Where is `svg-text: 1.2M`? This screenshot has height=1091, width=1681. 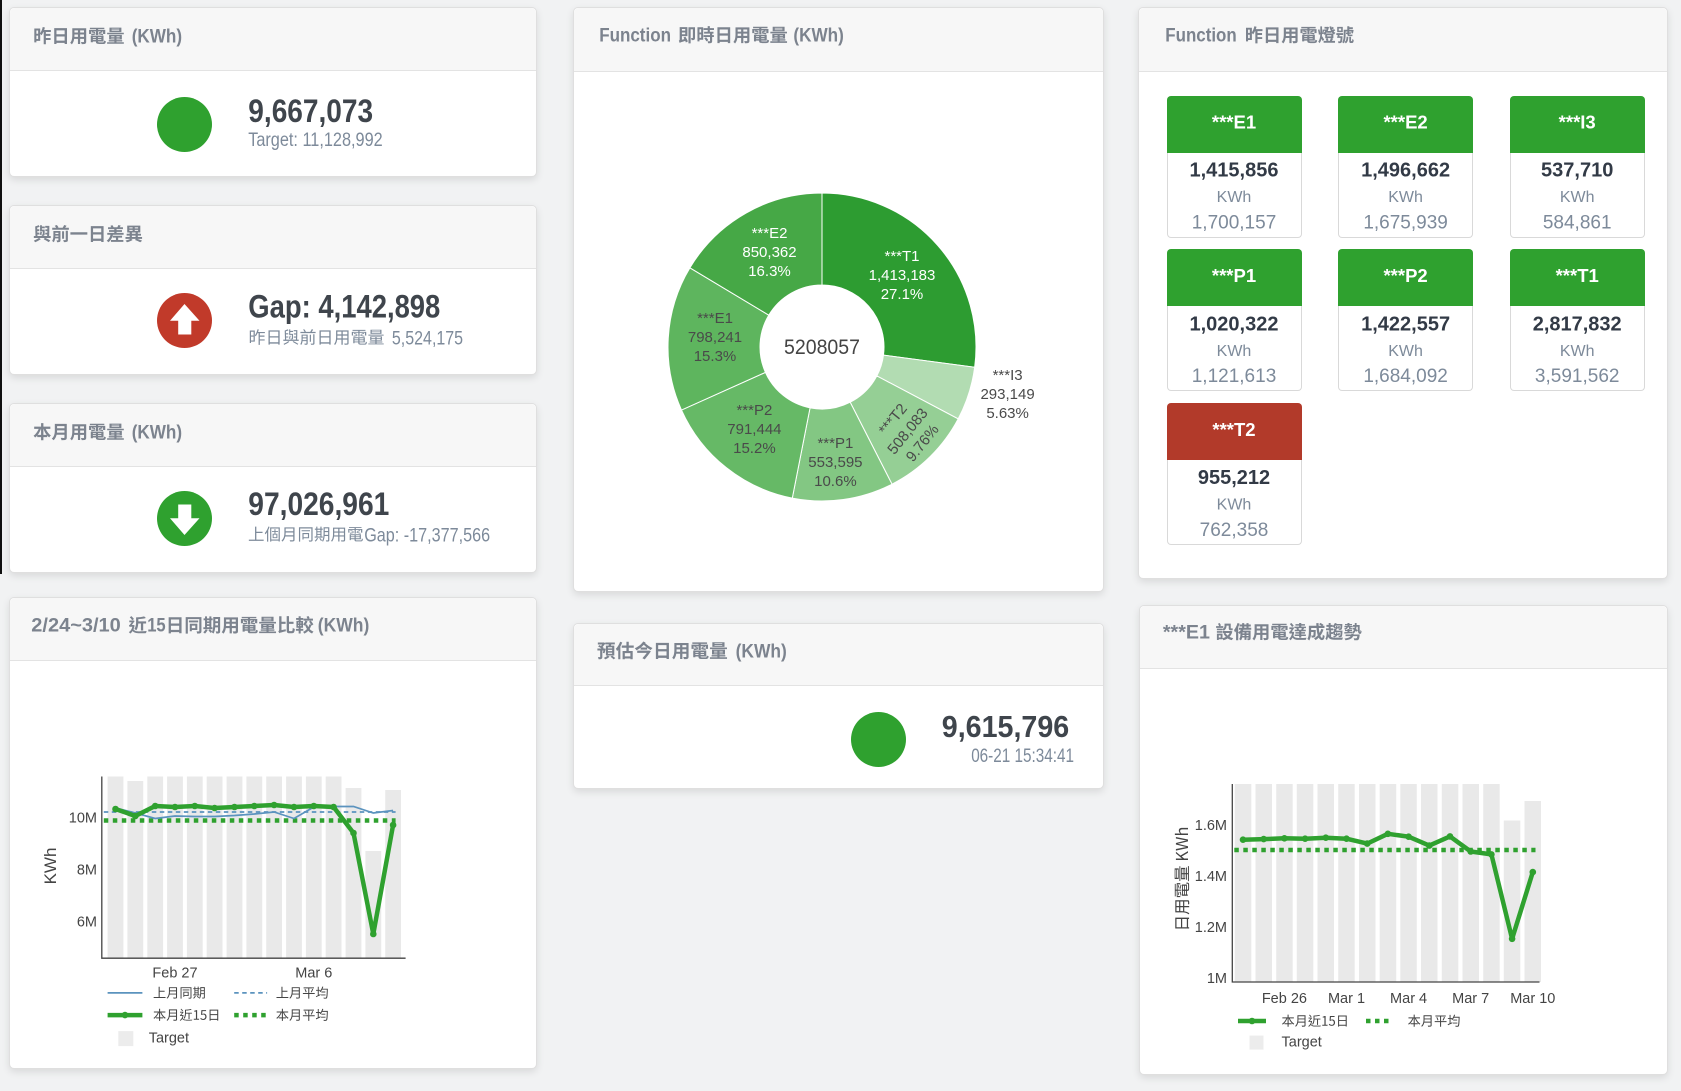 svg-text: 1.2M is located at coordinates (1211, 928).